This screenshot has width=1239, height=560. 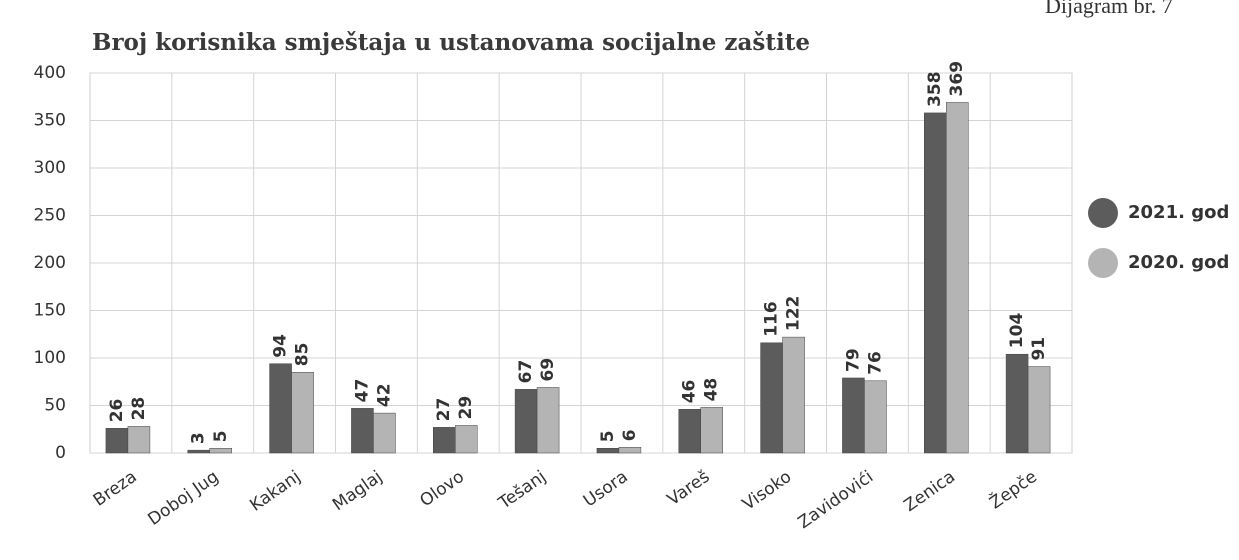 What do you see at coordinates (1178, 262) in the screenshot?
I see `legend-label: 2020. god` at bounding box center [1178, 262].